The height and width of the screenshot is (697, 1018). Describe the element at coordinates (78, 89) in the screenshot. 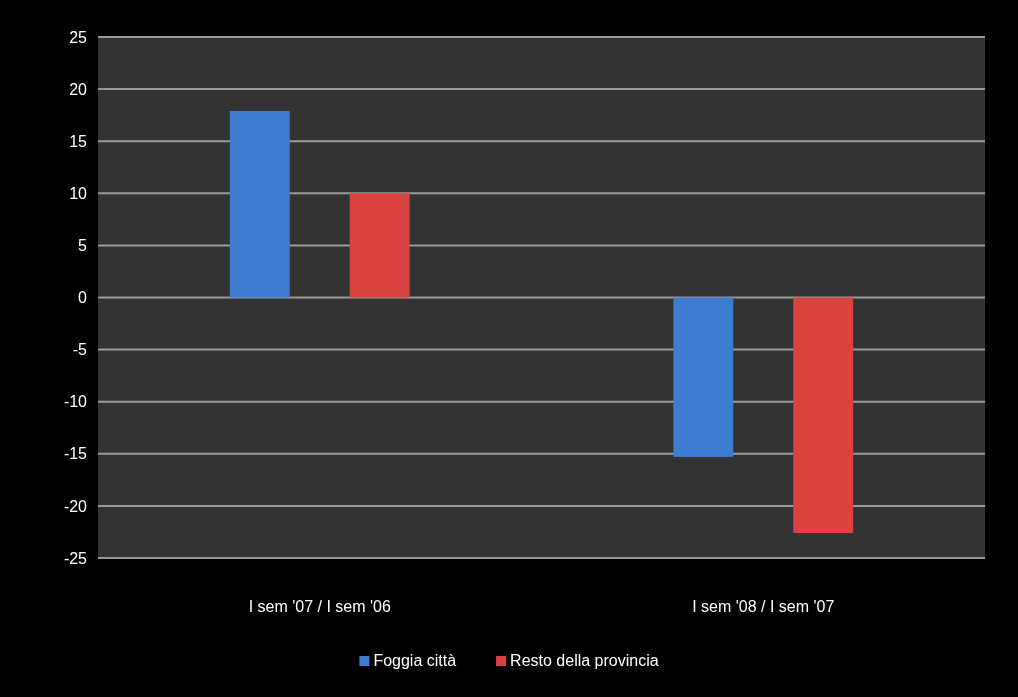

I see `y-tick-label: 20` at that location.